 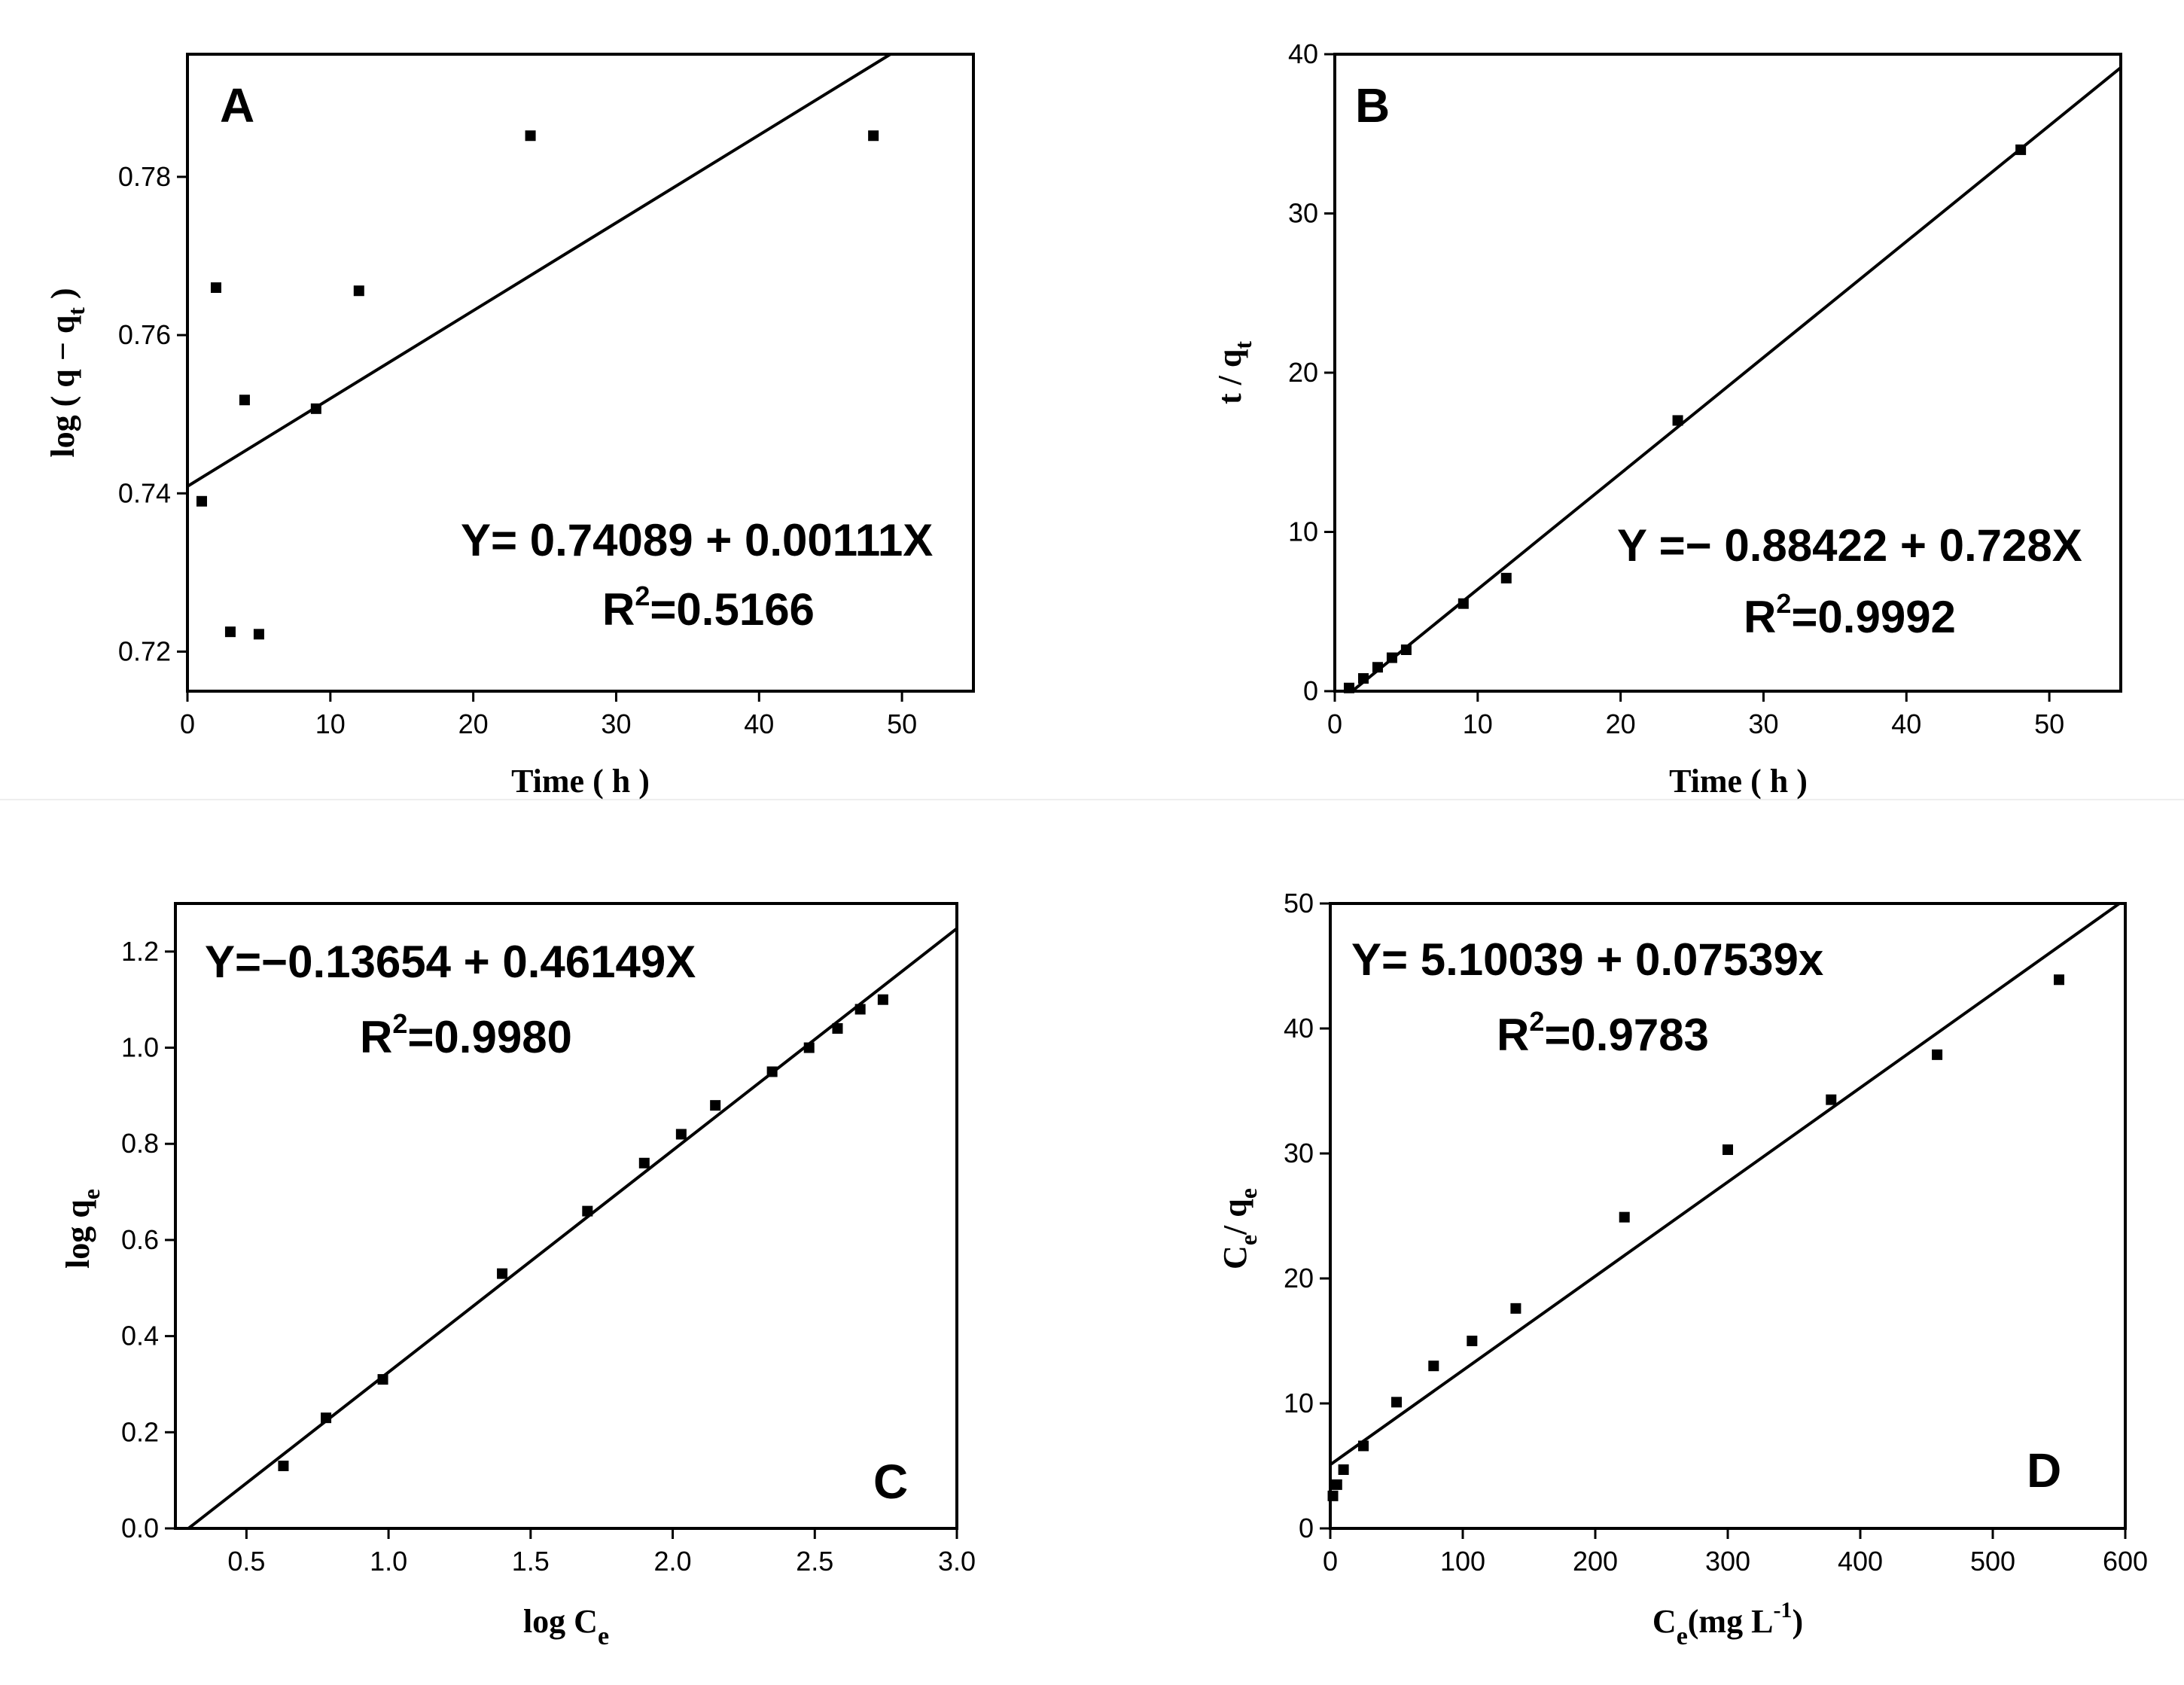 What do you see at coordinates (144, 493) in the screenshot?
I see `panel-a-y-tick-label-1: 0.74` at bounding box center [144, 493].